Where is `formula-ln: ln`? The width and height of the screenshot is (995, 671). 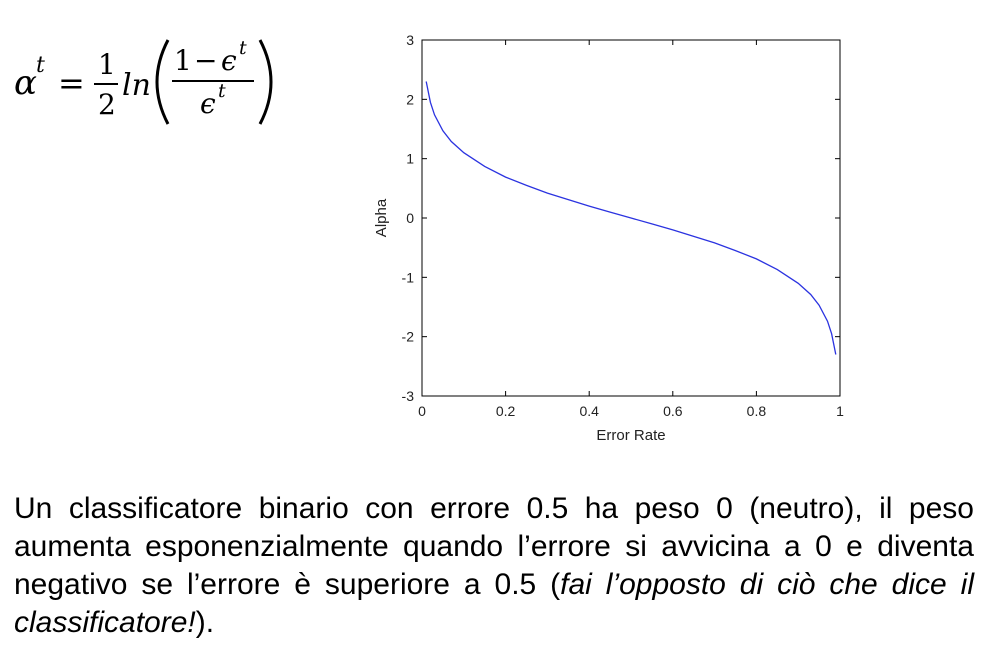
formula-ln: ln is located at coordinates (136, 85).